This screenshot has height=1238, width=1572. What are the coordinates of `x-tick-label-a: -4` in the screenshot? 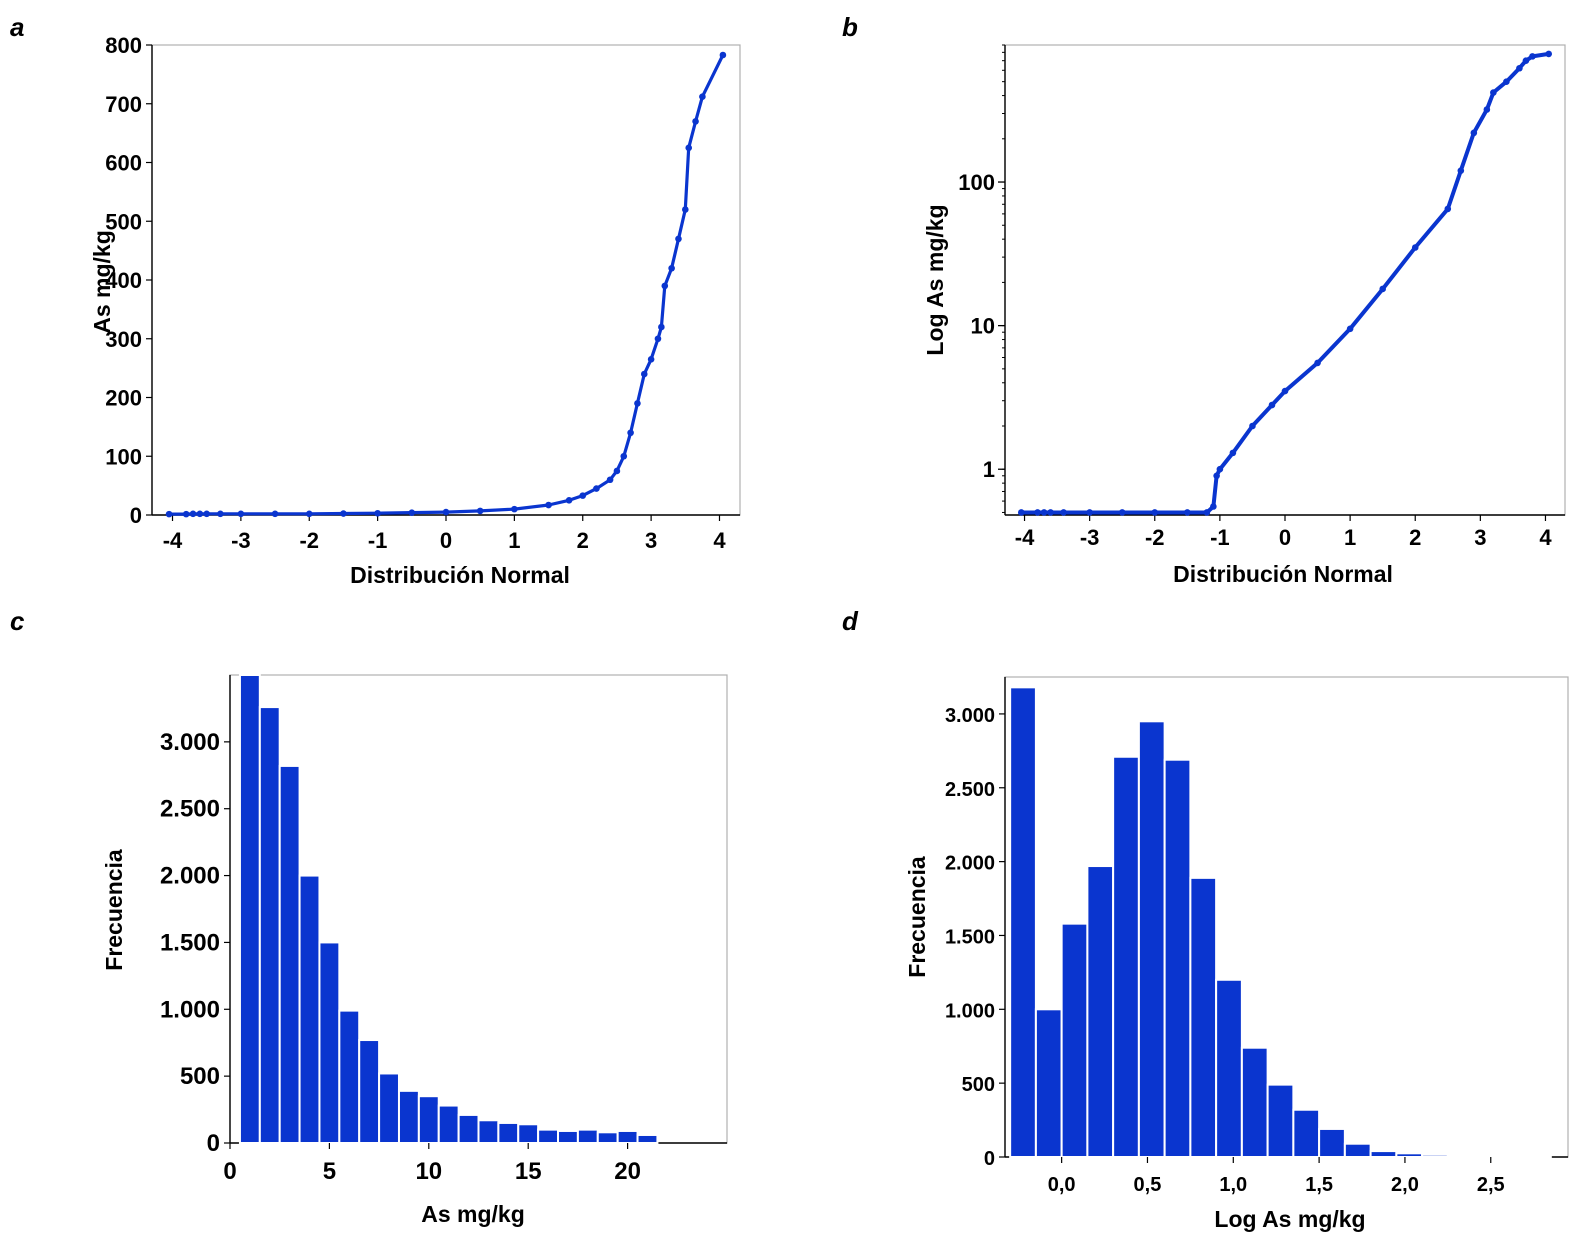 It's located at (173, 540).